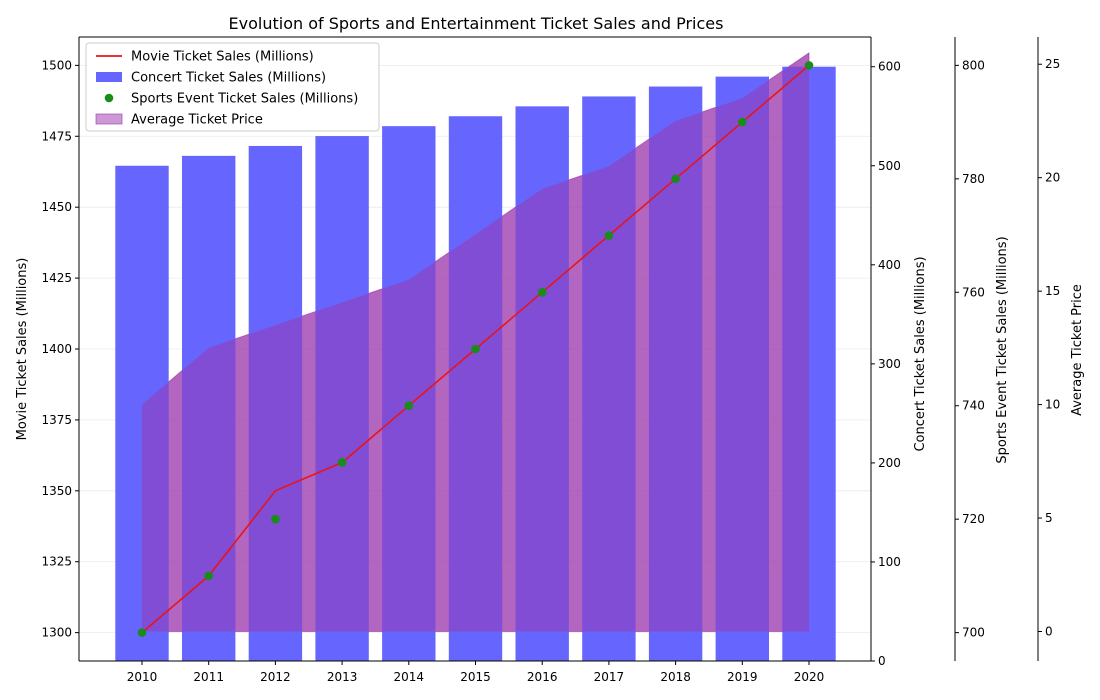  Describe the element at coordinates (109, 119) in the screenshot. I see `legend-swatch-area` at that location.